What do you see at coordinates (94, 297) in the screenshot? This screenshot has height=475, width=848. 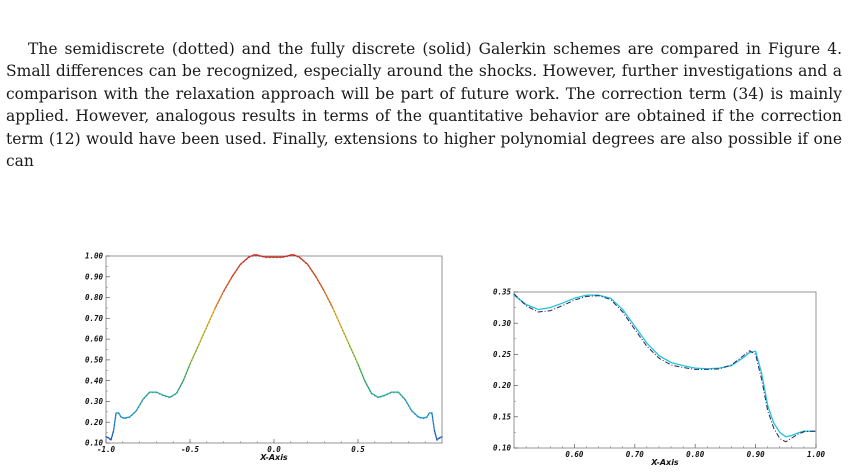 I see `y-tick-label: 0.80` at bounding box center [94, 297].